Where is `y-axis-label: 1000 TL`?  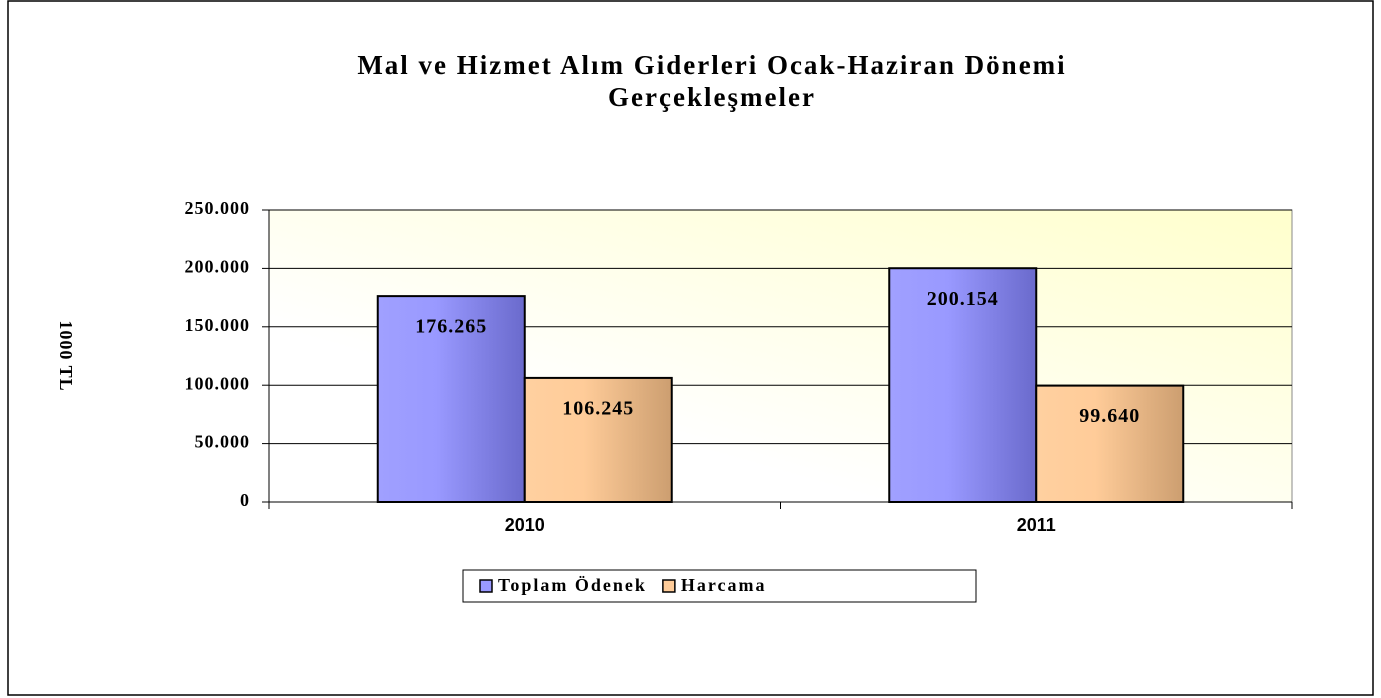 y-axis-label: 1000 TL is located at coordinates (66, 355).